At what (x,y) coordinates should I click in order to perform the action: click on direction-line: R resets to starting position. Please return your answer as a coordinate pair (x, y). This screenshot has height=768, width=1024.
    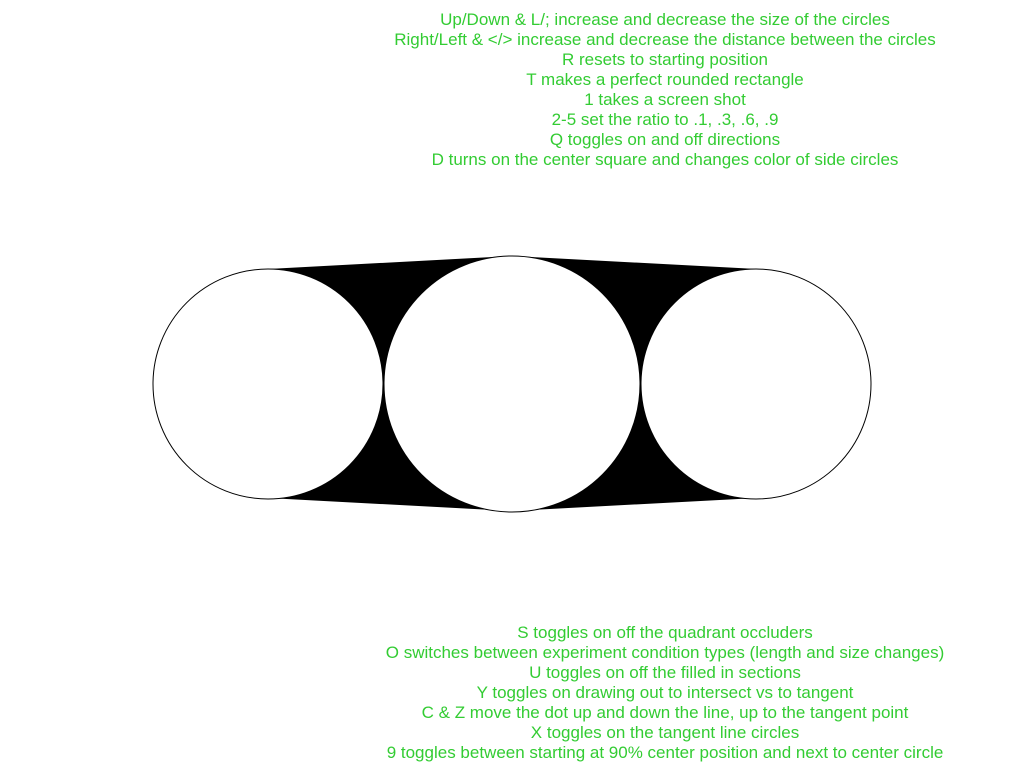
    Looking at the image, I should click on (665, 59).